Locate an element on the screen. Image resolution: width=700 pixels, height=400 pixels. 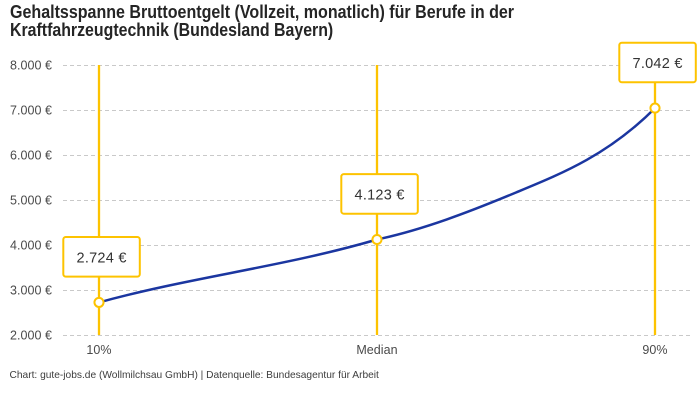
svg-text: 2.724 € is located at coordinates (102, 259).